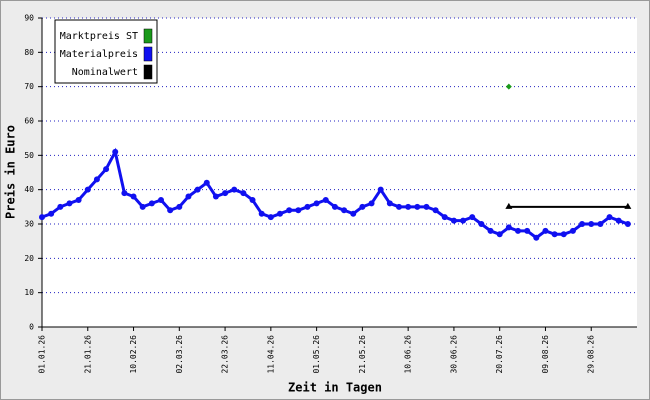  I want to click on x-axis-label: Zeit in Tagen, so click(335, 388).